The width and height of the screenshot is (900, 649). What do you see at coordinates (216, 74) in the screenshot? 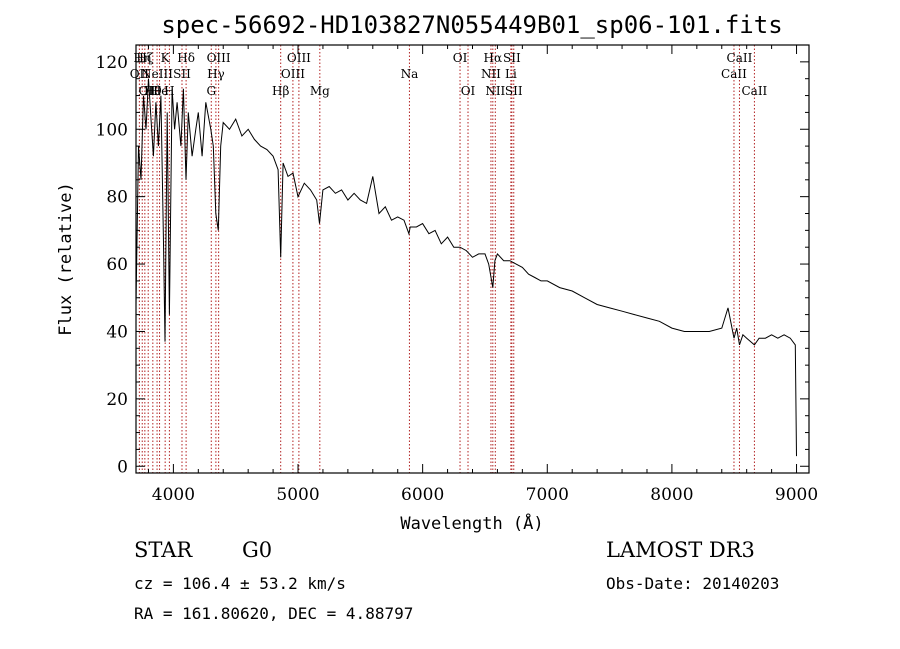
I see `line-marker-label: Hγ` at bounding box center [216, 74].